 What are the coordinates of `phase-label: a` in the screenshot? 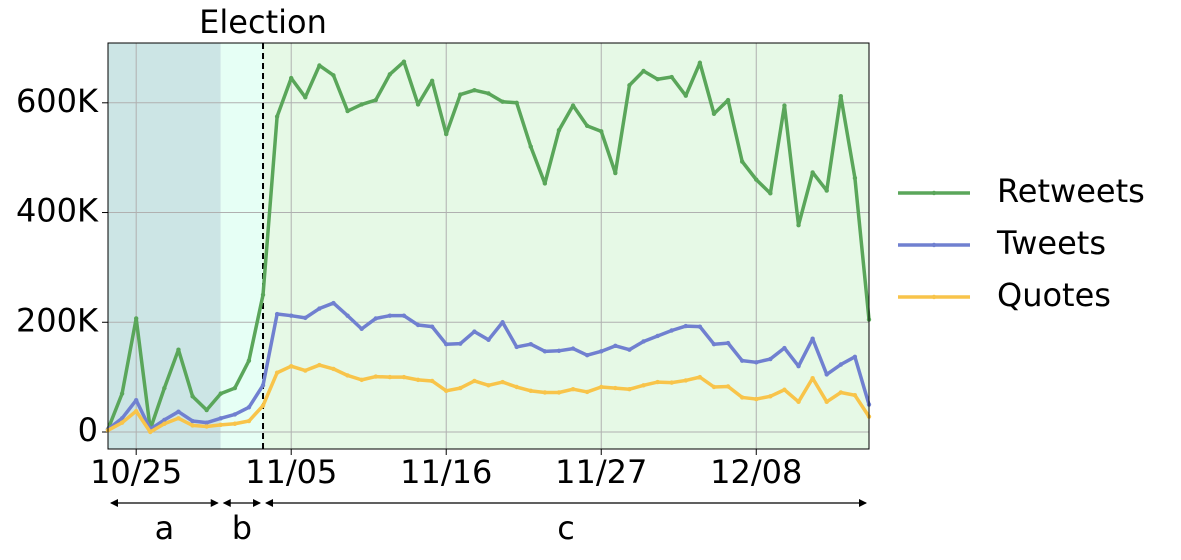 It's located at (165, 528).